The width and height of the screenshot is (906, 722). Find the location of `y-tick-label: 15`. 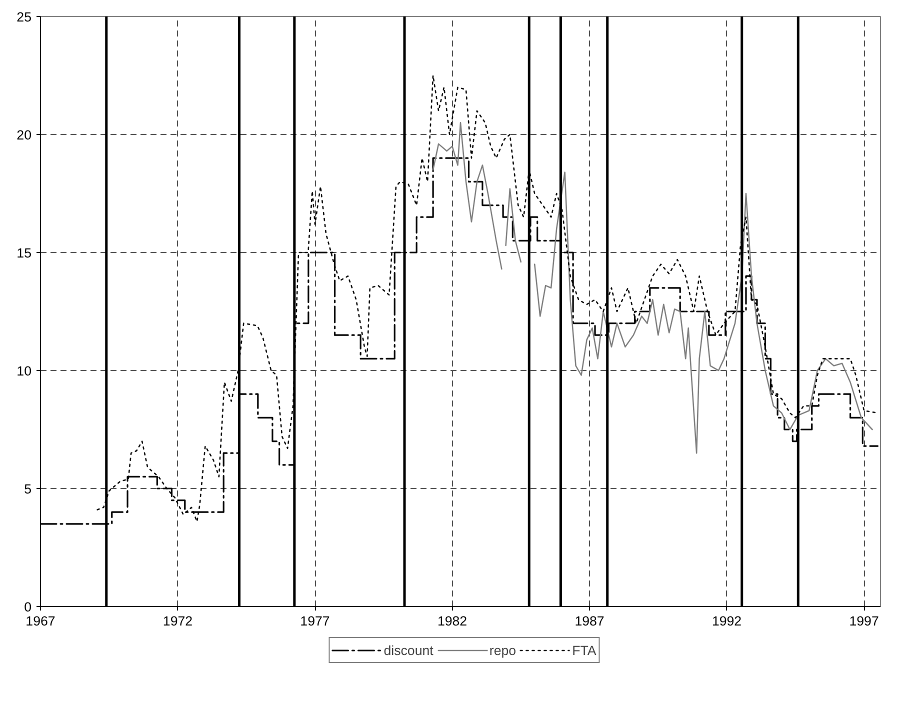

y-tick-label: 15 is located at coordinates (24, 253).